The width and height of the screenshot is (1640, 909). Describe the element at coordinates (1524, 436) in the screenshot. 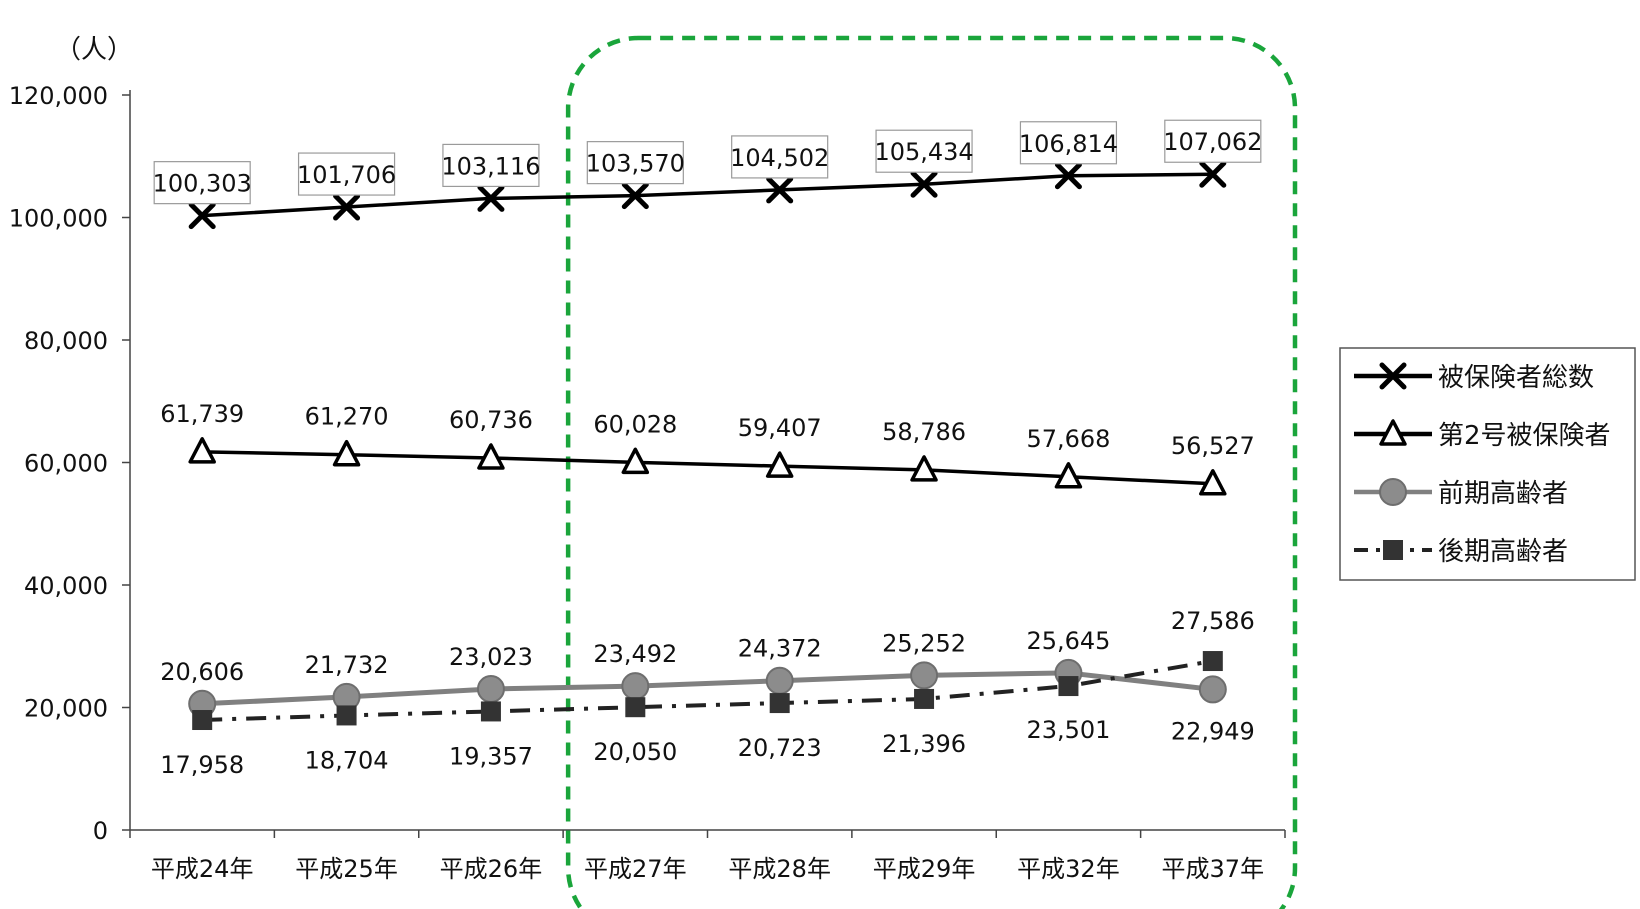

I see `legend-label: 第2号被保険者` at that location.